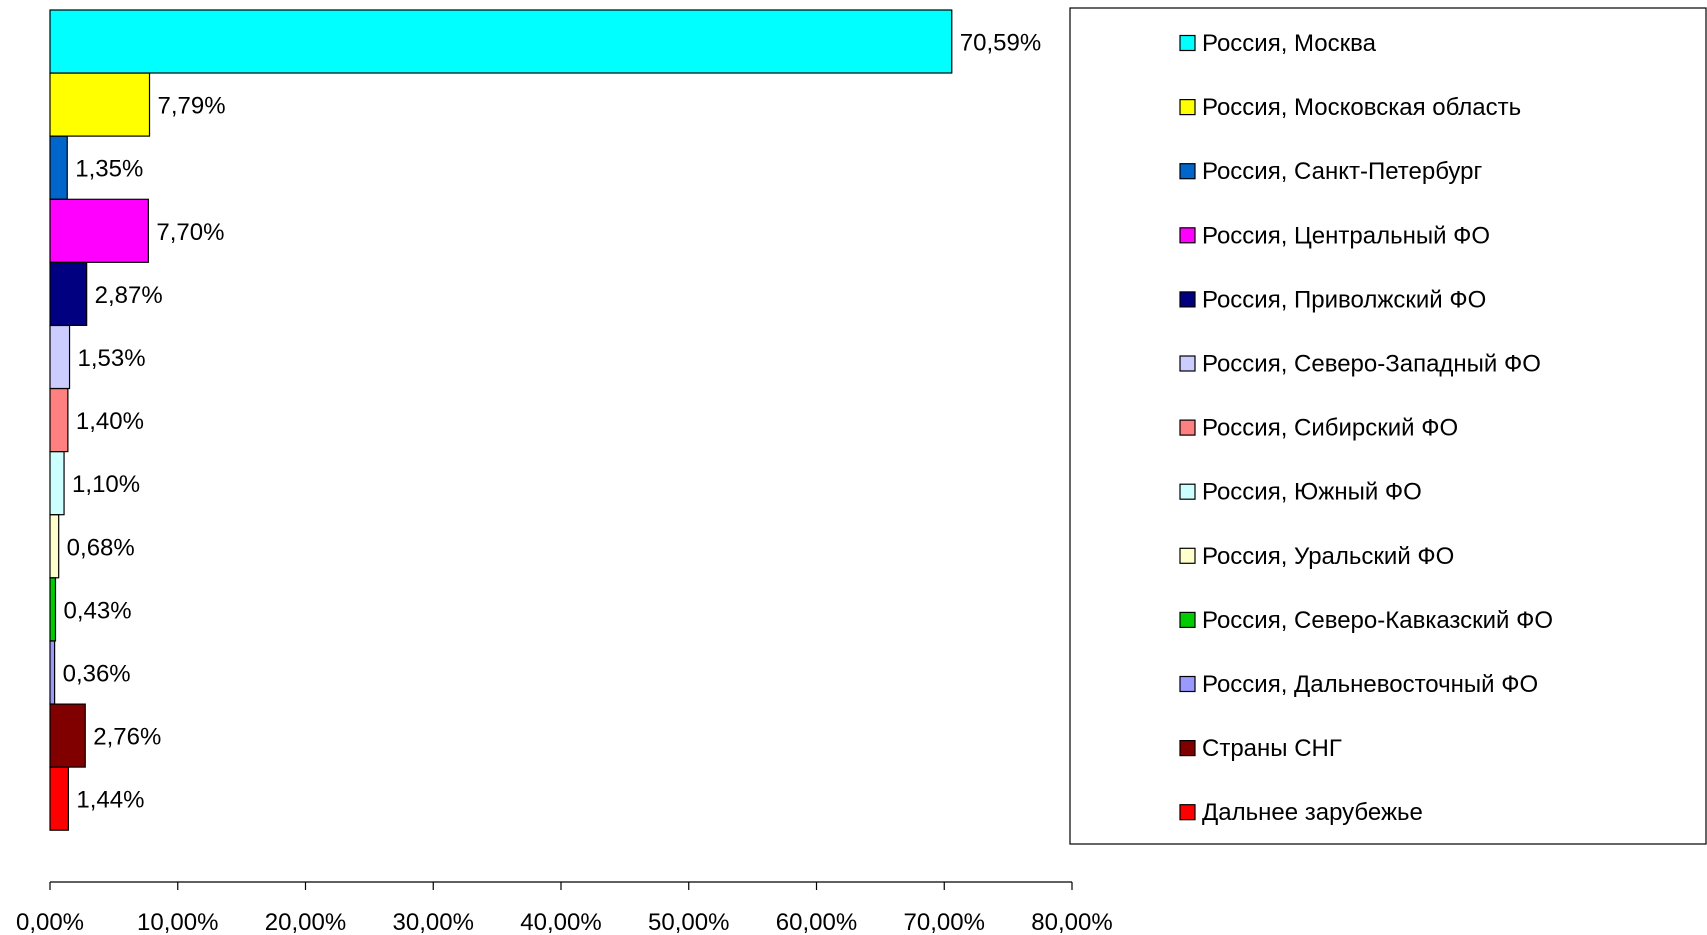  Describe the element at coordinates (305, 922) in the screenshot. I see `x-tick-label: 20,00%` at that location.